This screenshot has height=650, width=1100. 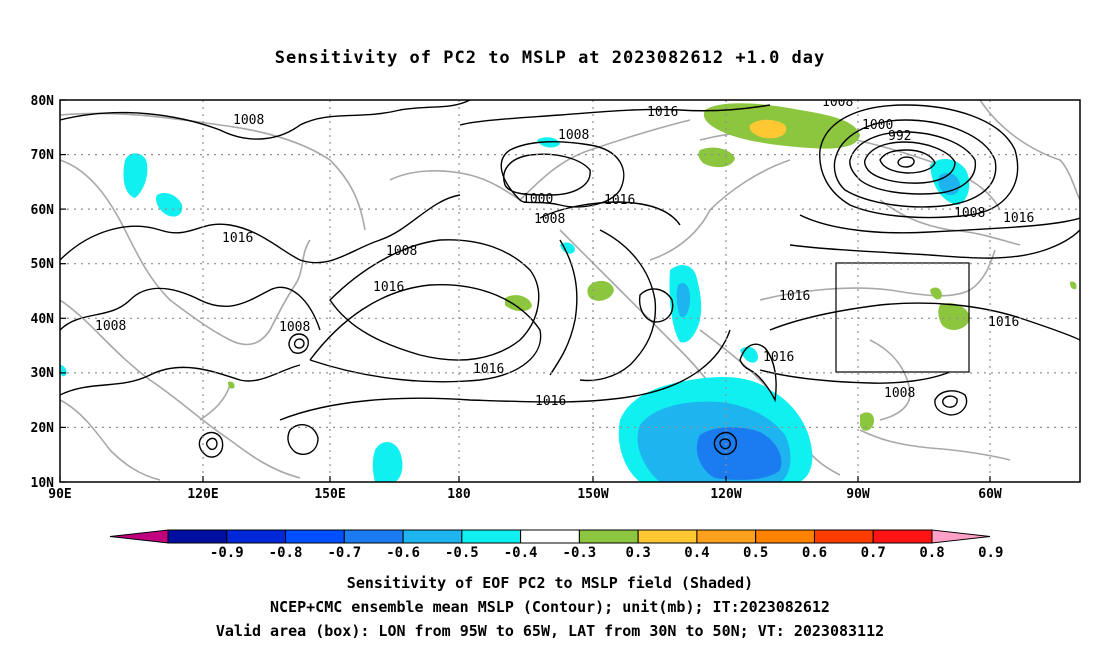 What do you see at coordinates (638, 553) in the screenshot?
I see `colorbar-label: 0.3` at bounding box center [638, 553].